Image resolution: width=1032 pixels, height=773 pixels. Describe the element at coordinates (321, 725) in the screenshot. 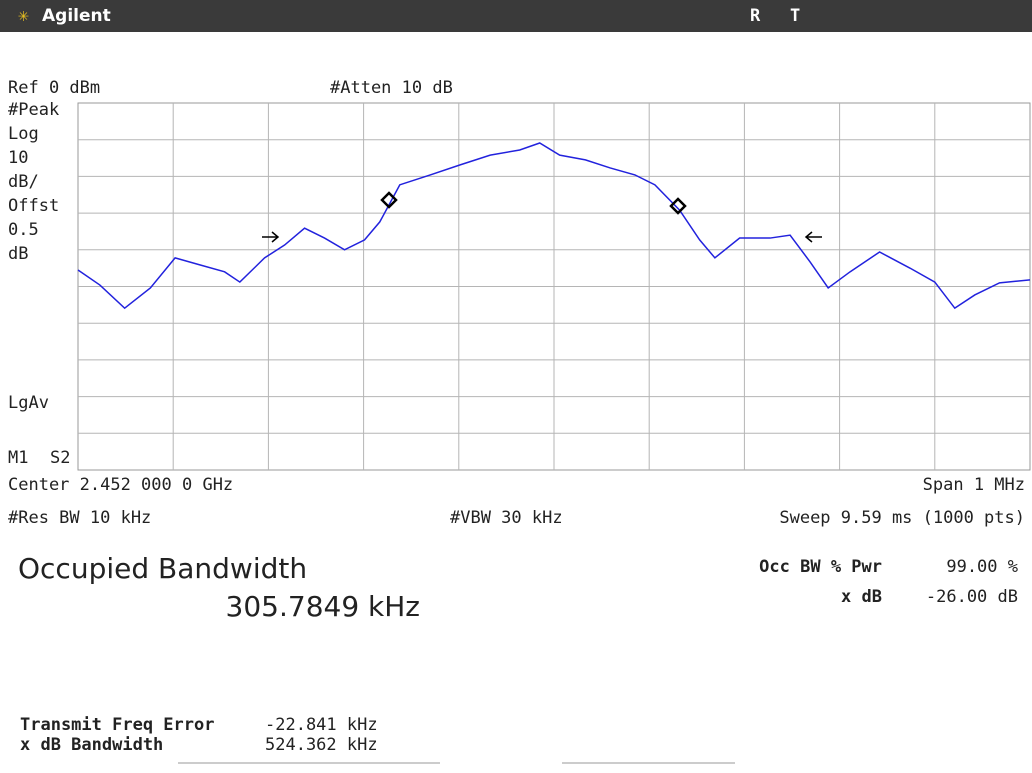

I see `error-value: -22.841 kHz` at that location.